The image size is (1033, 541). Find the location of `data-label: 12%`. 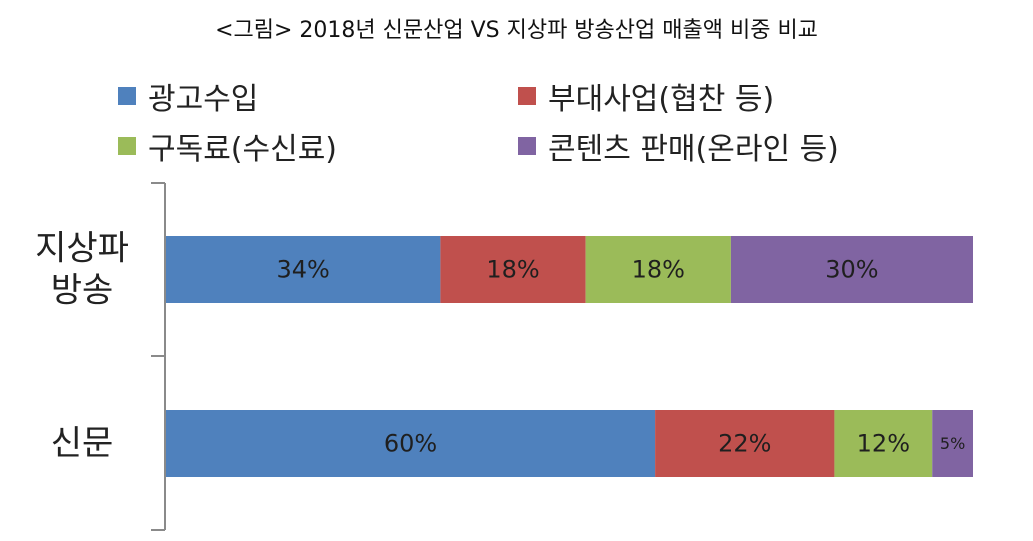

data-label: 12% is located at coordinates (883, 444).